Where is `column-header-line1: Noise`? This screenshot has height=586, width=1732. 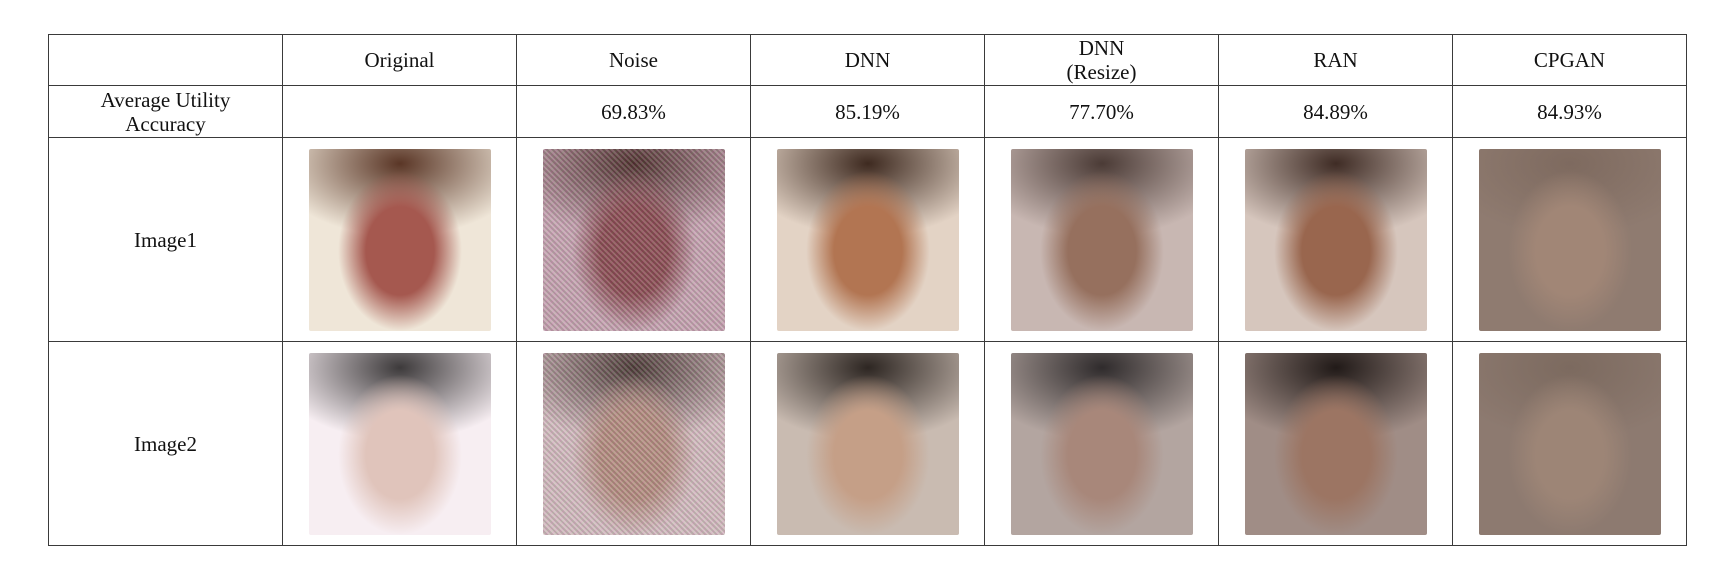
column-header-line1: Noise is located at coordinates (633, 60).